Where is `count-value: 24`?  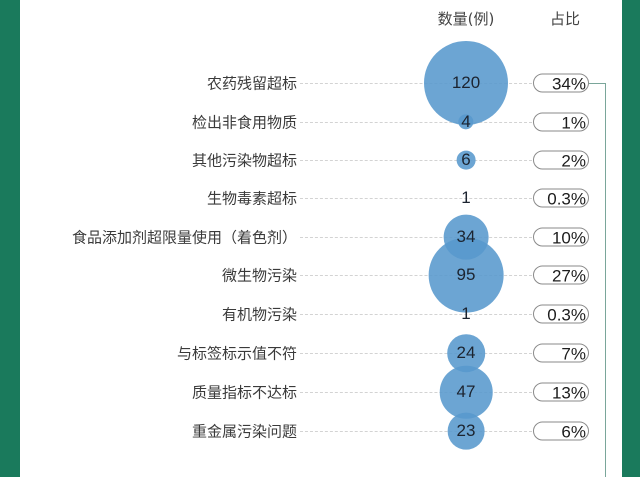 count-value: 24 is located at coordinates (466, 352).